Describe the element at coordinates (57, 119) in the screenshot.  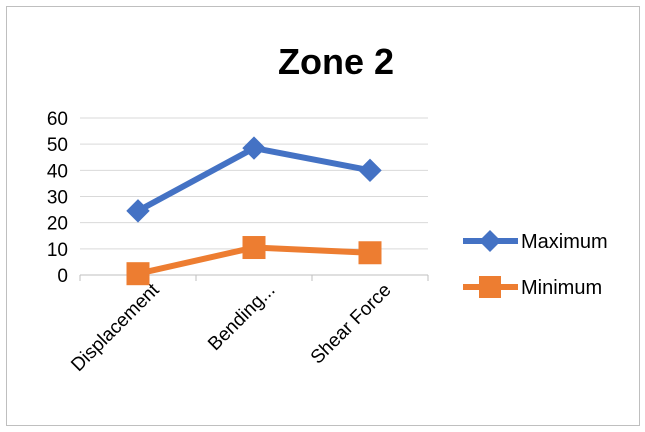
I see `y-tick-label: 60` at that location.